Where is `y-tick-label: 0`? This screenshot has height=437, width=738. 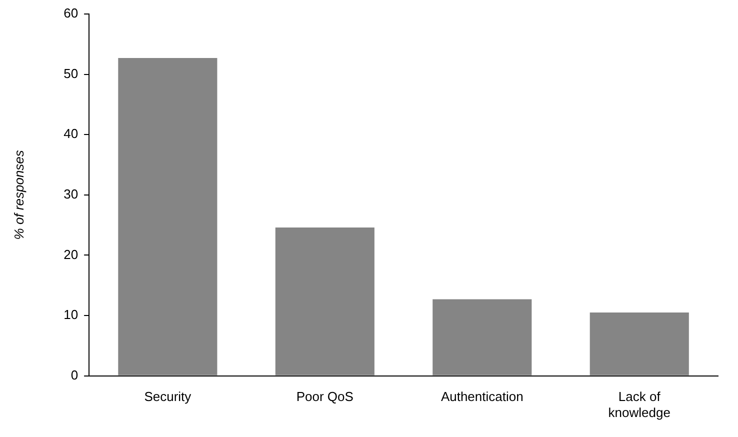
y-tick-label: 0 is located at coordinates (74, 374).